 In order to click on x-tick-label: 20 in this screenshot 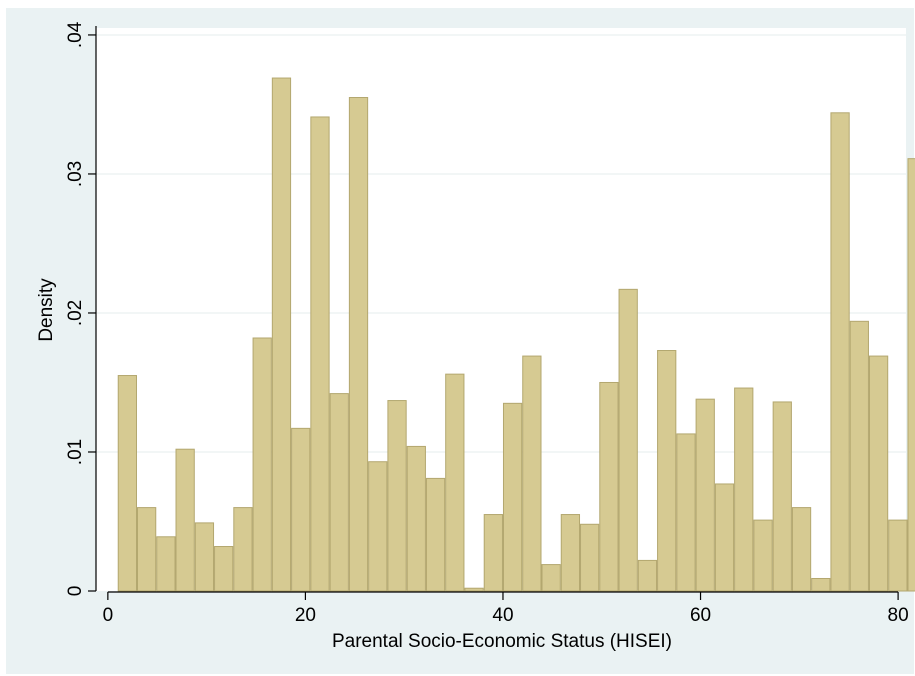, I will do `click(305, 615)`.